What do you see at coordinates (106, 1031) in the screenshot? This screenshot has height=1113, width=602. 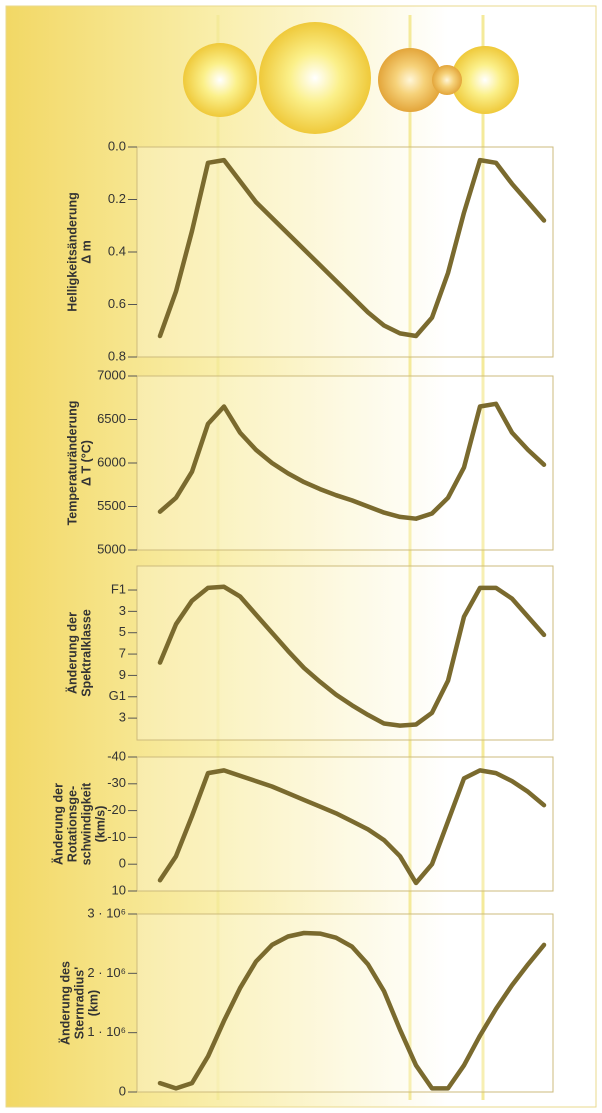 I see `y-tick-label: 1 · 10⁶` at bounding box center [106, 1031].